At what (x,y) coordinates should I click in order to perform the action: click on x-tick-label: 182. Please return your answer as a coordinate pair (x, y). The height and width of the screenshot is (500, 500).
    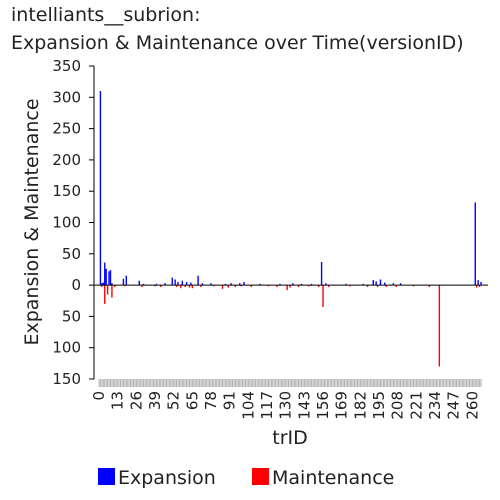
    Looking at the image, I should click on (360, 405).